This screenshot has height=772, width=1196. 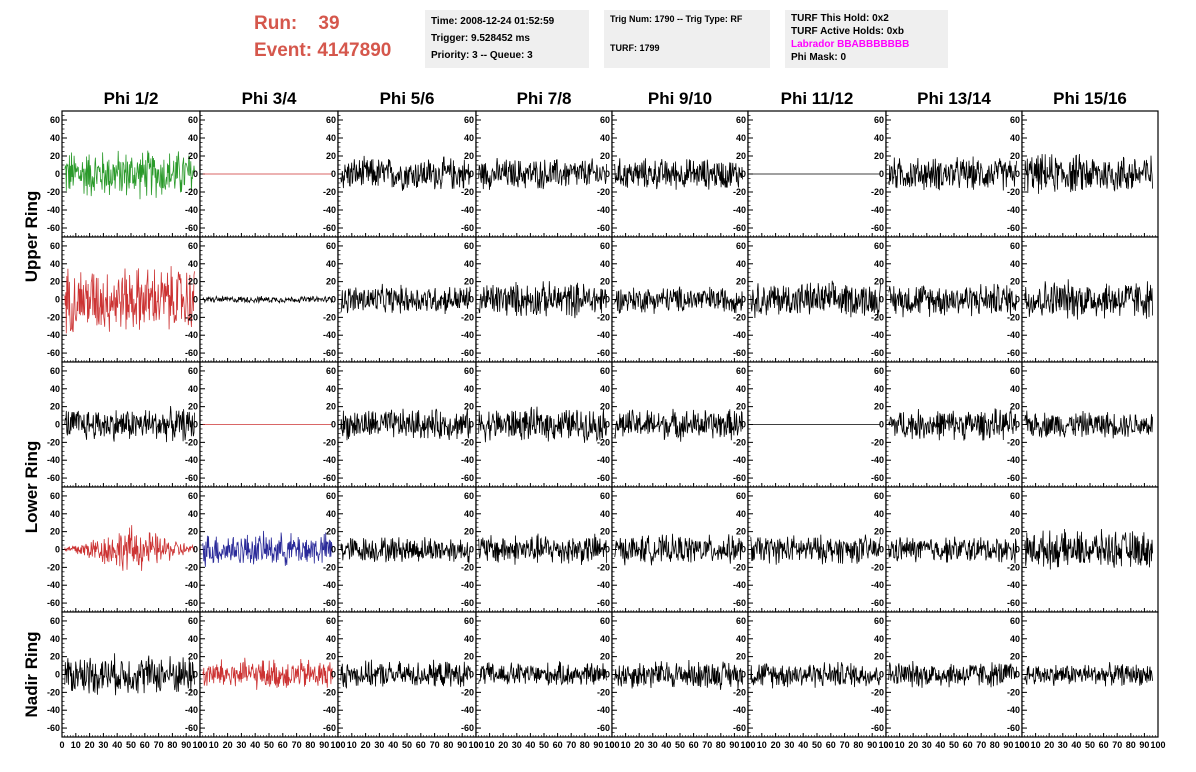 I want to click on x-tick-label: 0, so click(x=885, y=745).